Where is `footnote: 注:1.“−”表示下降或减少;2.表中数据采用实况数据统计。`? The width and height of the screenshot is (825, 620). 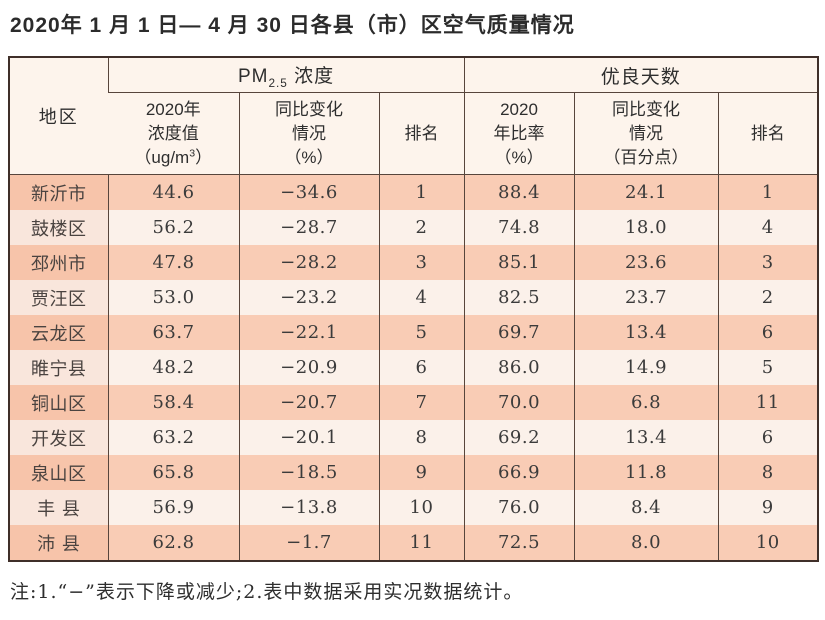
footnote: 注:1.“−”表示下降或减少;2.表中数据采用实况数据统计。 is located at coordinates (267, 592).